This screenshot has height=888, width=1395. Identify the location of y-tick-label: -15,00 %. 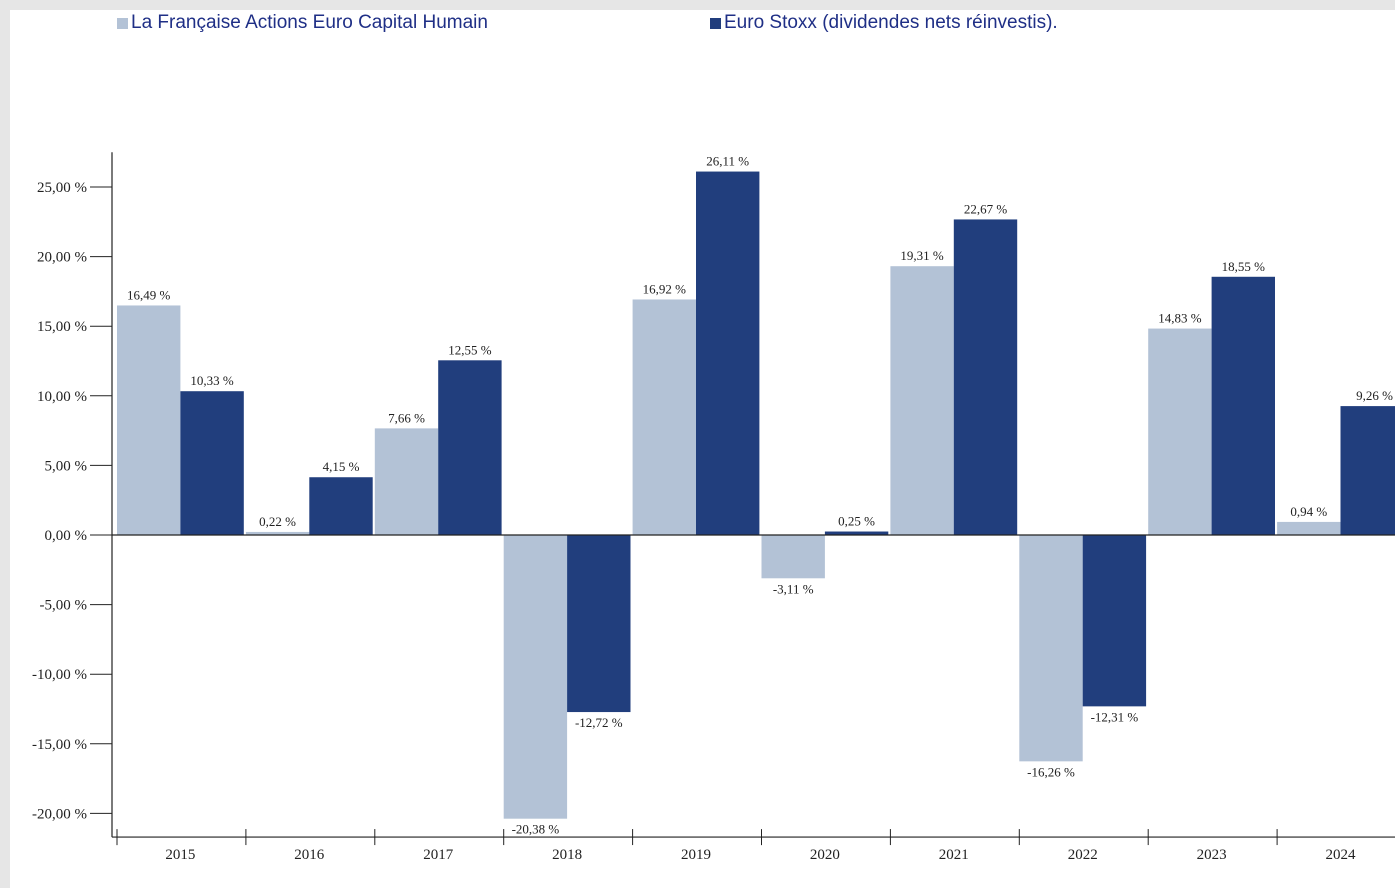
(59, 745).